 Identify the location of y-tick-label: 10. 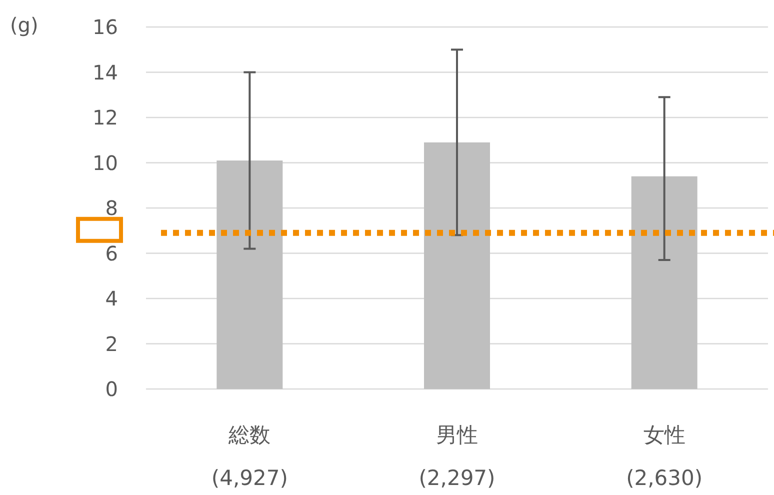
(105, 162).